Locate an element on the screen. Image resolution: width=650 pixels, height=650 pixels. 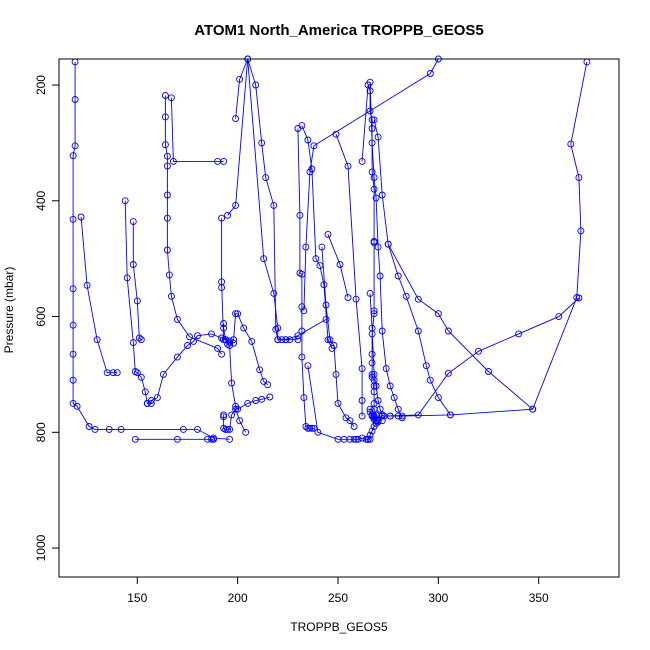
x-axis-label: TROPPB_GEOS5 is located at coordinates (339, 627).